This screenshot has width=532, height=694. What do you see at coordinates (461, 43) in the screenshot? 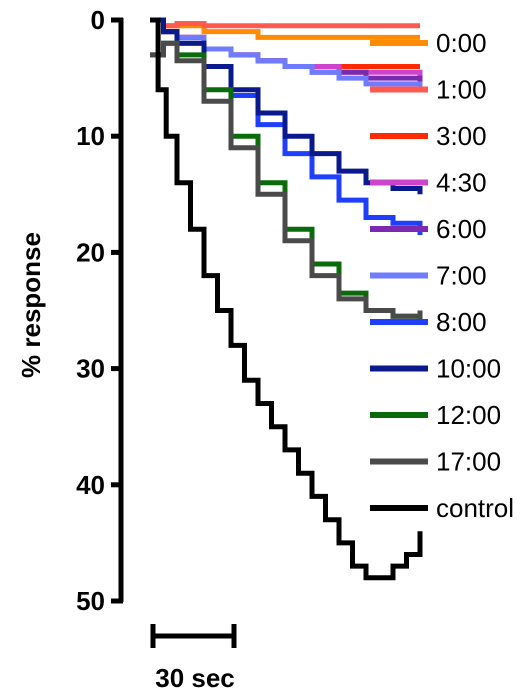
I see `legend-label-0-00: 0:00` at bounding box center [461, 43].